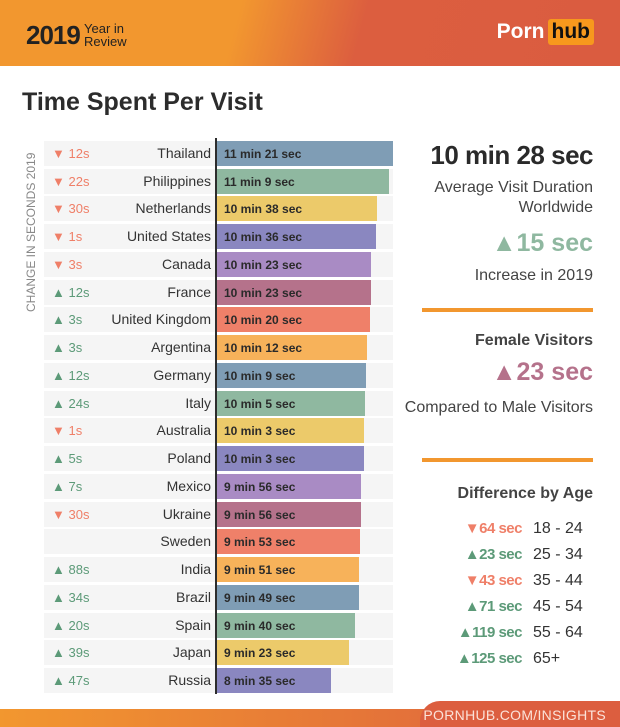 This screenshot has width=620, height=727. I want to click on bar: 10 min 5 sec, so click(291, 403).